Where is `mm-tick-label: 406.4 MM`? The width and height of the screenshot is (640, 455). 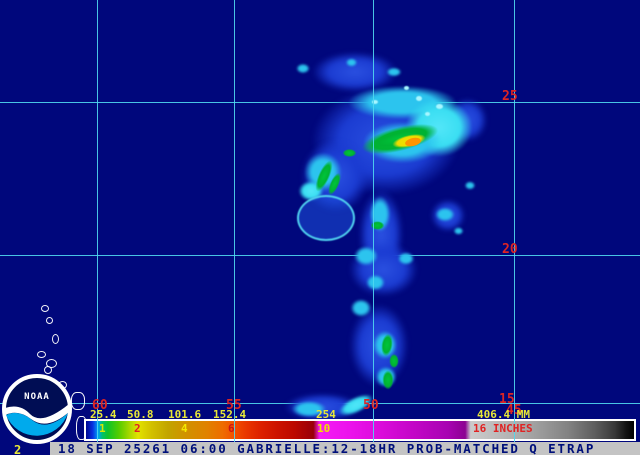 mm-tick-label: 406.4 MM is located at coordinates (503, 414).